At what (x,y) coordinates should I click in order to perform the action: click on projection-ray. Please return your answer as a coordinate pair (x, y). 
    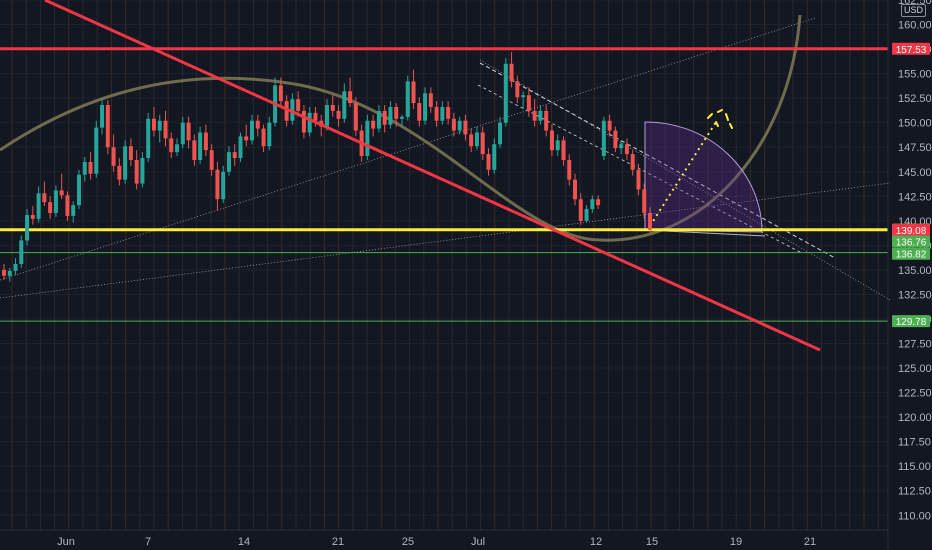
    Looking at the image, I should click on (683, 174).